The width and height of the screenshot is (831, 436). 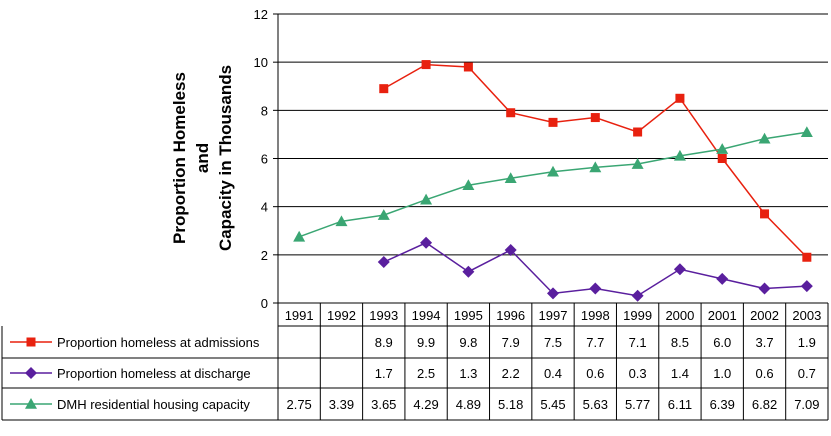 What do you see at coordinates (426, 242) in the screenshot?
I see `series-2-point-1994` at bounding box center [426, 242].